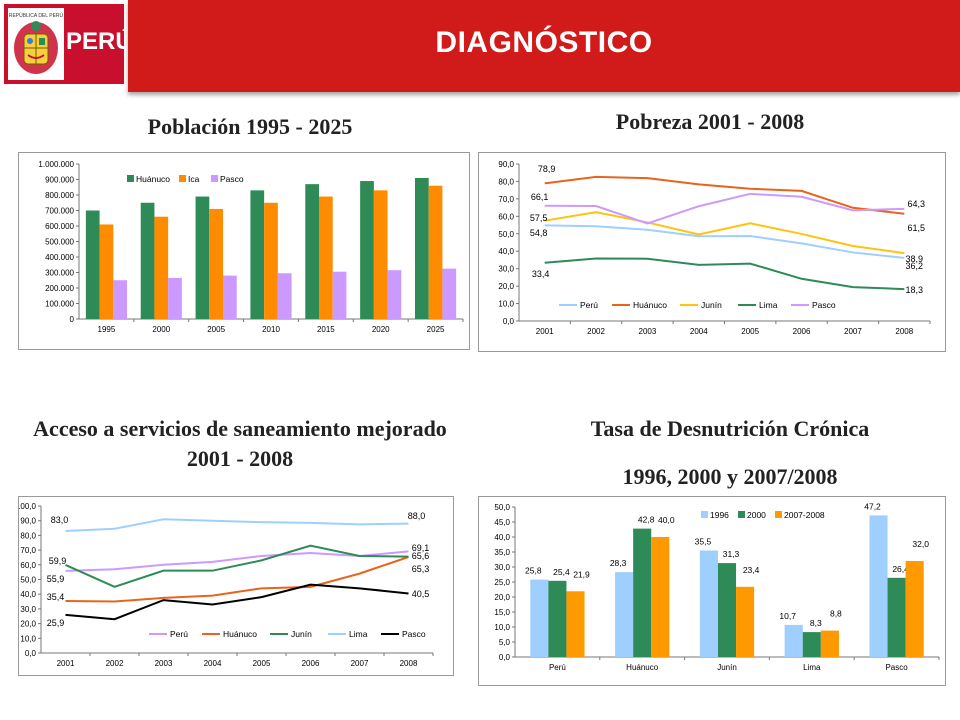  Describe the element at coordinates (561, 572) in the screenshot. I see `data-label: 25,4` at that location.